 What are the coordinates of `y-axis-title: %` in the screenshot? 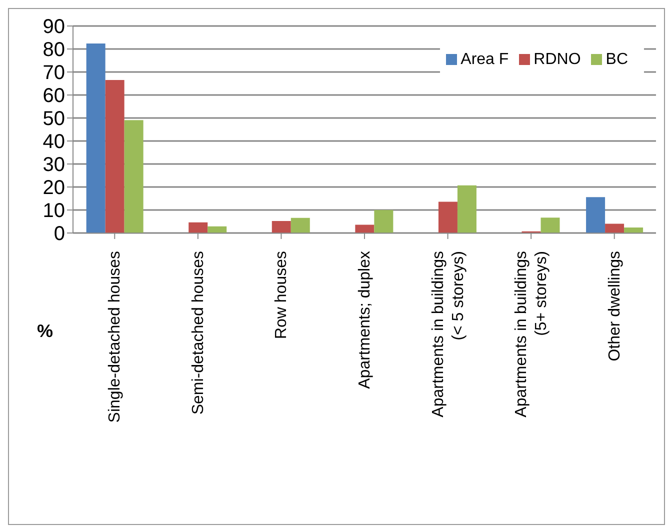 It's located at (45, 331).